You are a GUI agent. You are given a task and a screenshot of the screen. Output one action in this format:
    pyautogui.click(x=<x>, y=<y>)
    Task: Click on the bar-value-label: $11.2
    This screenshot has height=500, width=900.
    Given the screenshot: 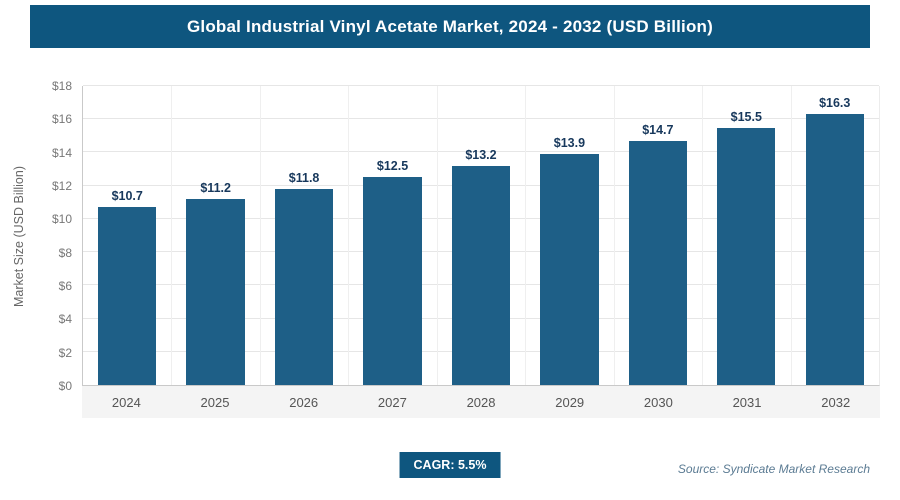 What is the action you would take?
    pyautogui.click(x=215, y=187)
    